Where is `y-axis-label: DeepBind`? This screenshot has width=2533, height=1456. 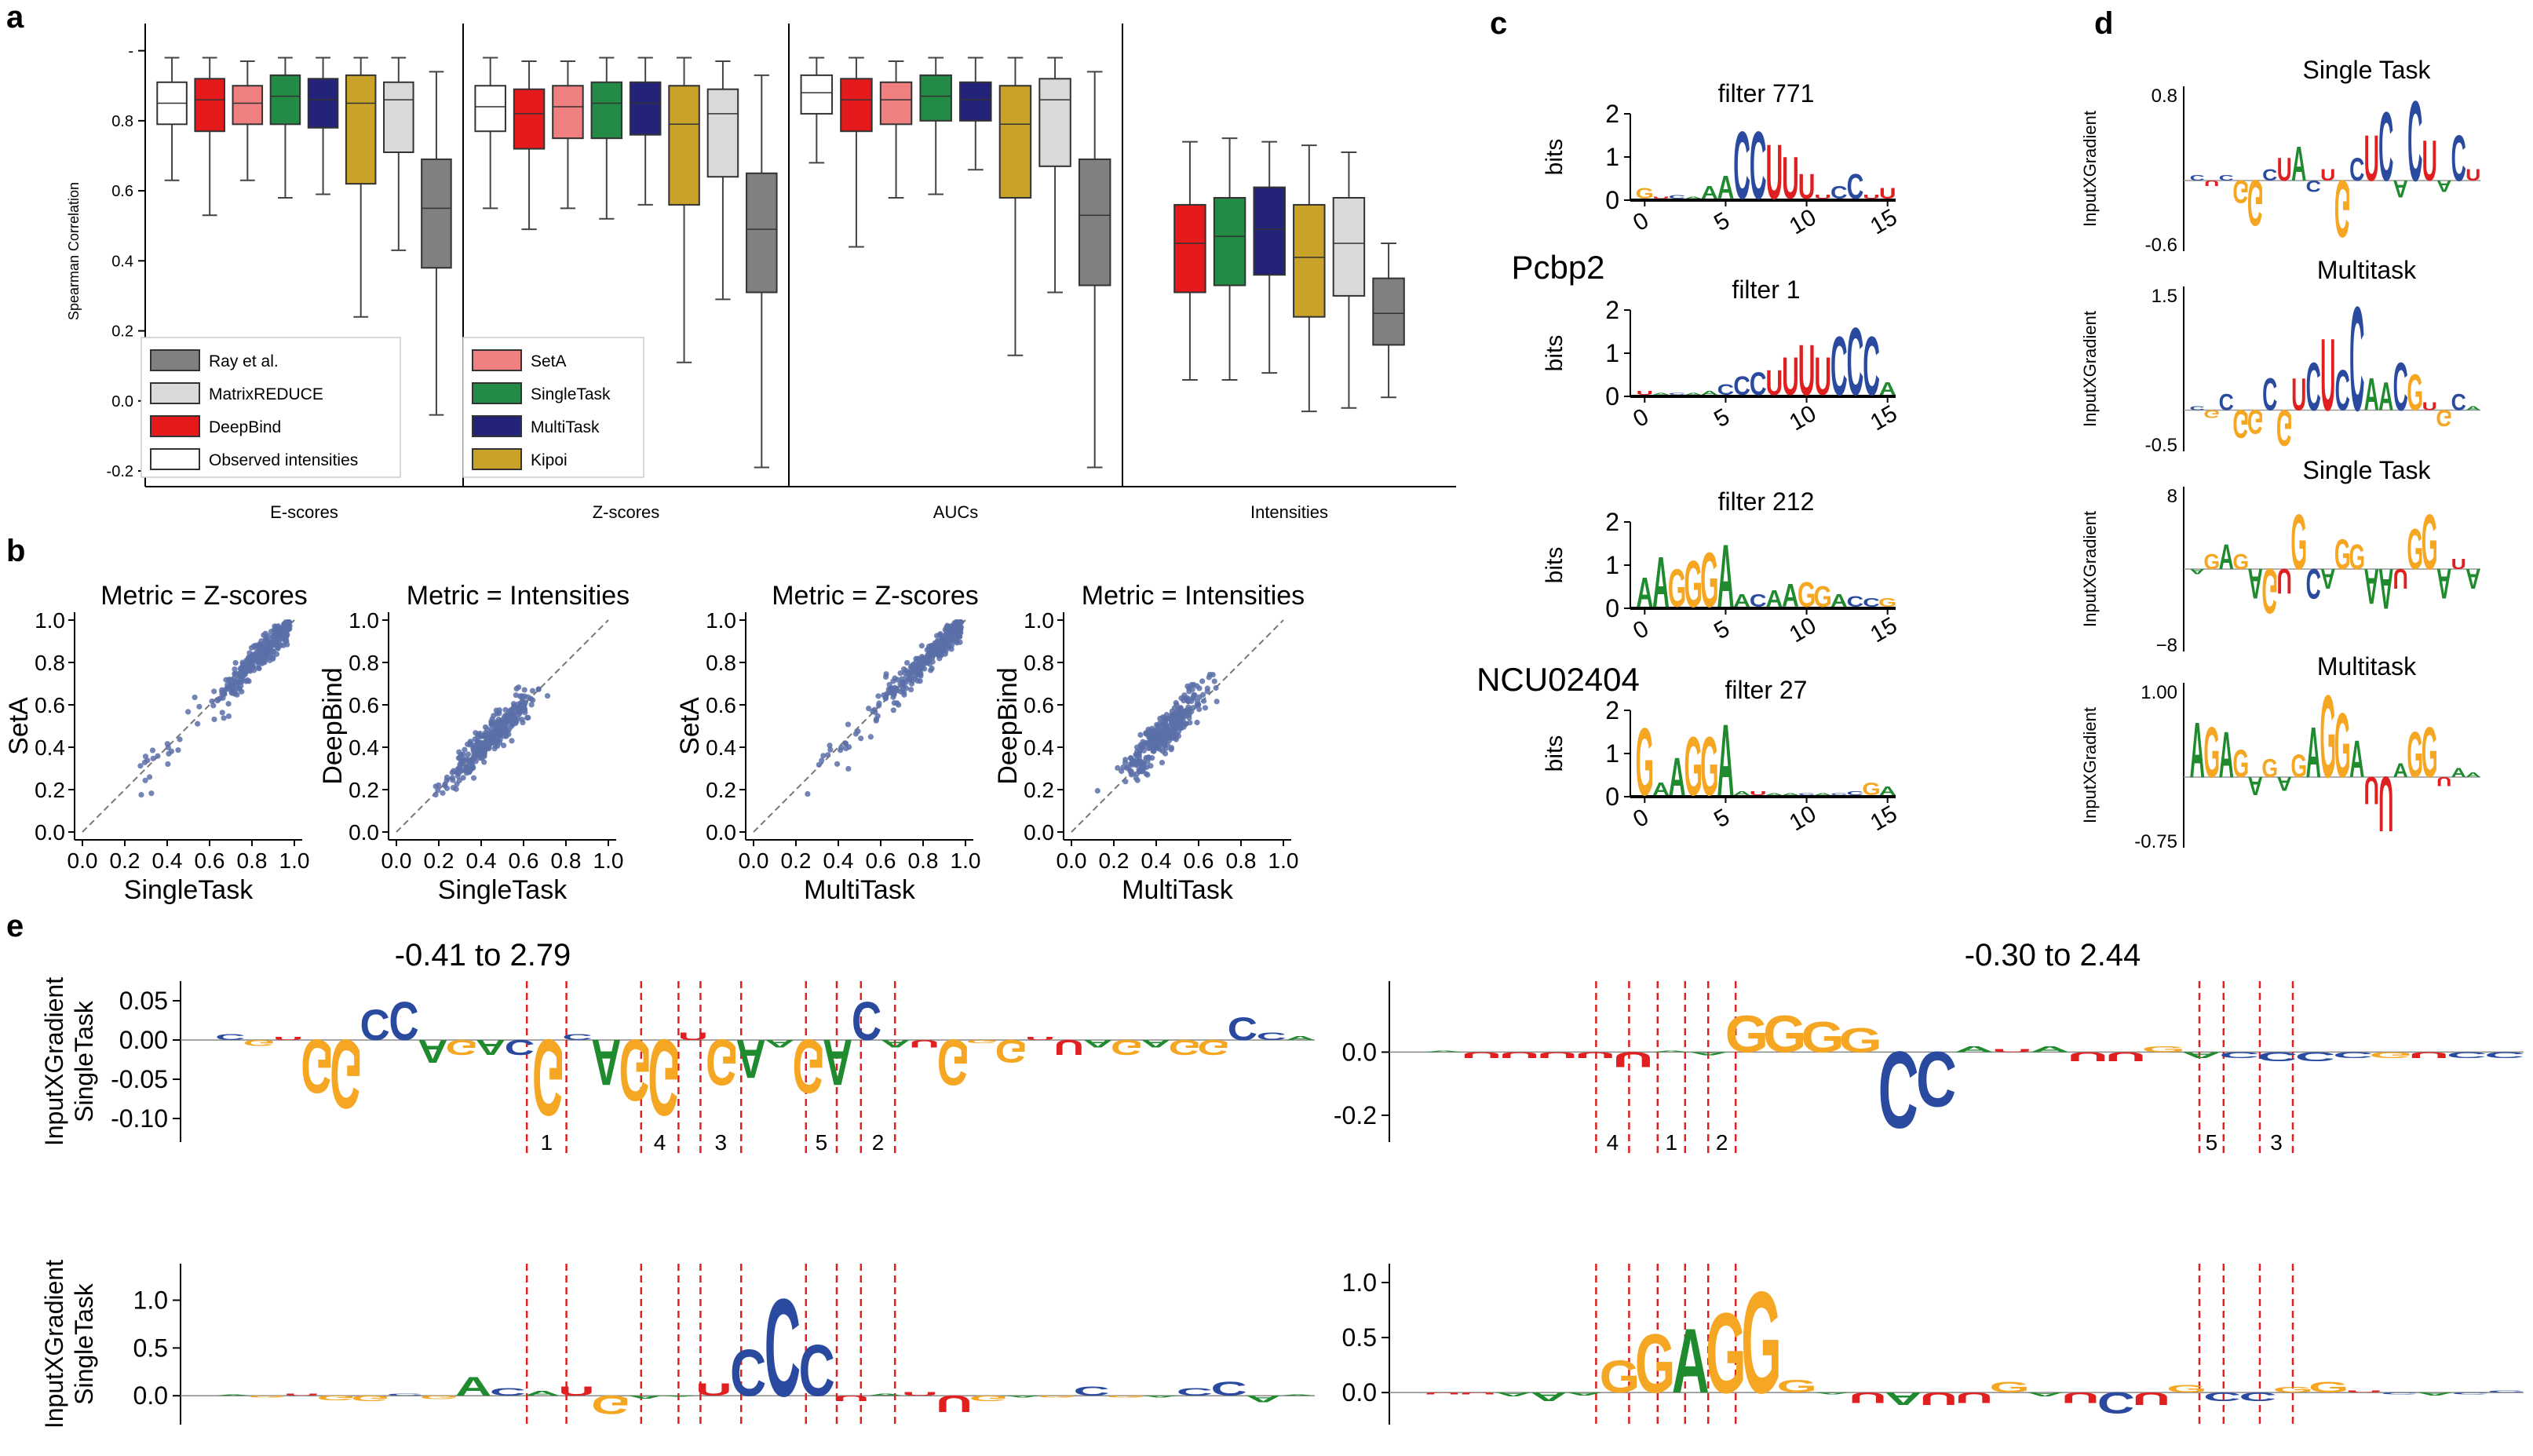 y-axis-label: DeepBind is located at coordinates (1008, 725).